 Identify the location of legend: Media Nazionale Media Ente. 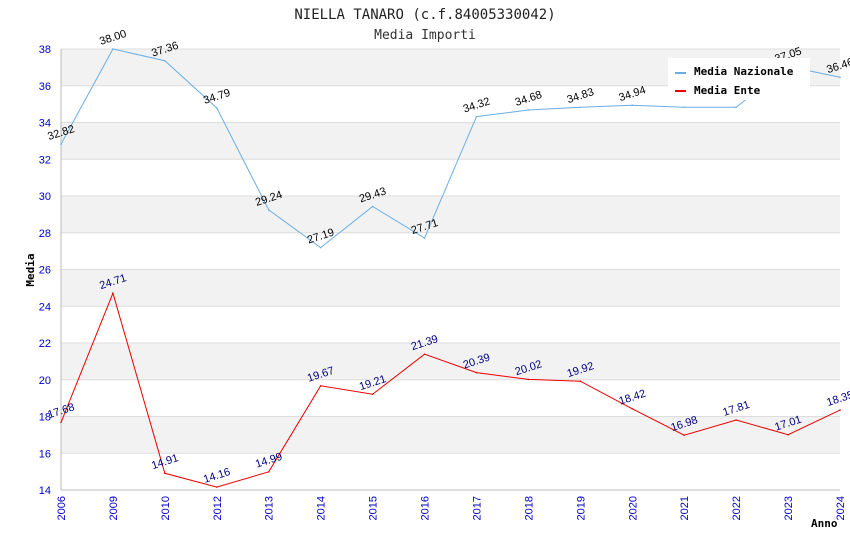
(739, 79).